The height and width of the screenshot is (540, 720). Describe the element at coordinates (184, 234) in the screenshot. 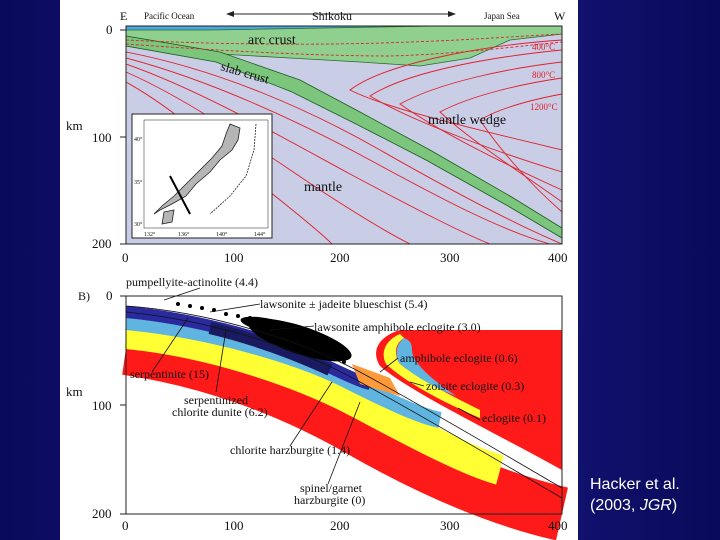

I see `inset-lon-136: 136°` at that location.